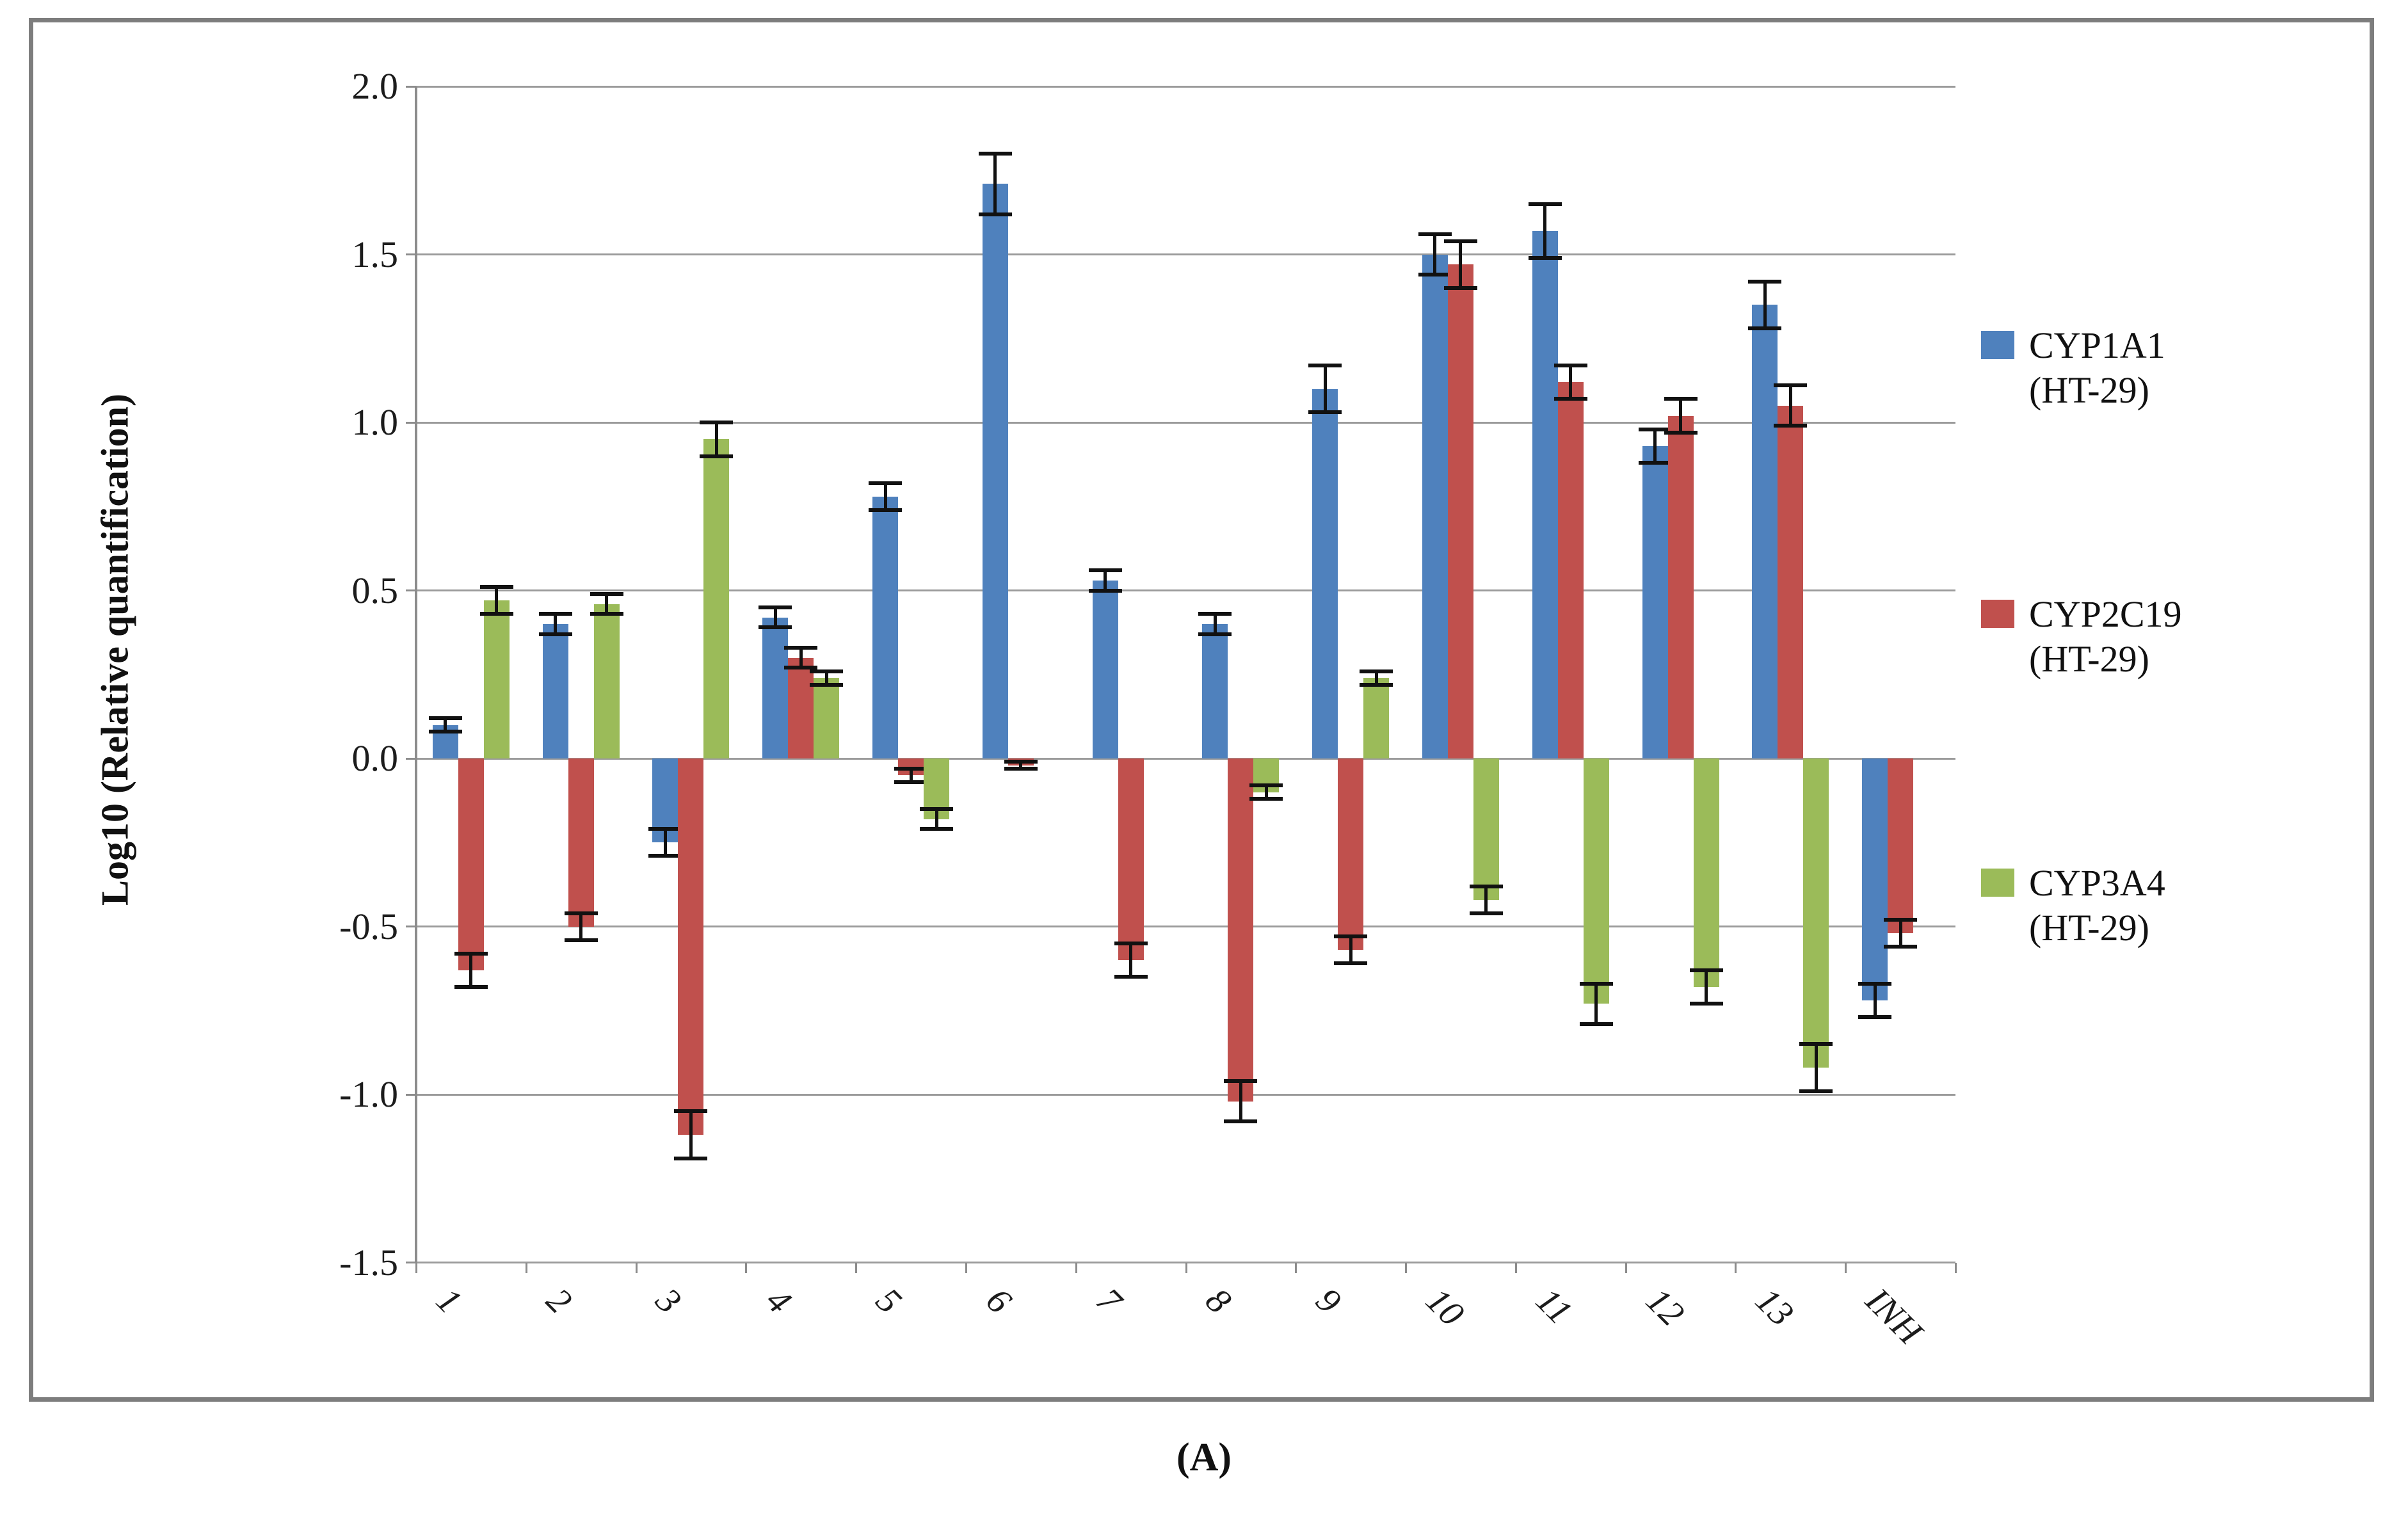  I want to click on legend-label: CYP2C19 (HT-29), so click(2105, 636).